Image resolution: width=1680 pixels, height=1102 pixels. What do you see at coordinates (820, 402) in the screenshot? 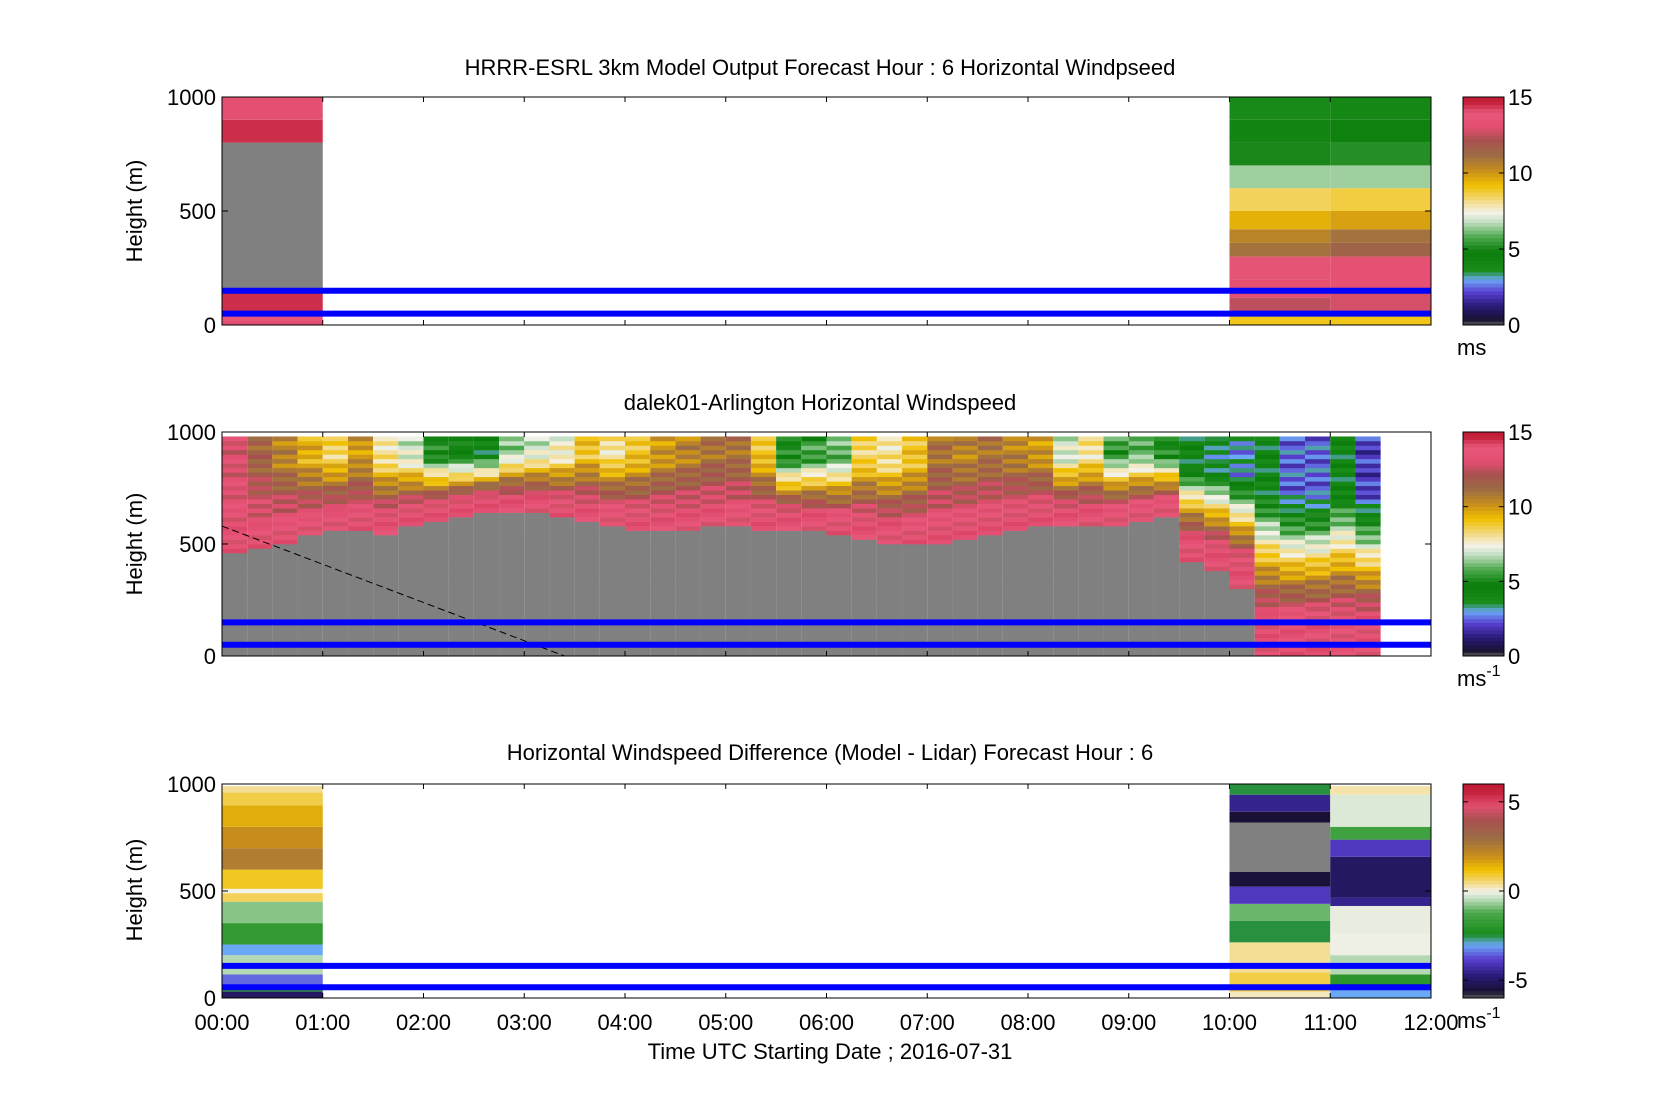
I see `panel-2-title: dalek01-Arlington Horizontal Windspeed` at bounding box center [820, 402].